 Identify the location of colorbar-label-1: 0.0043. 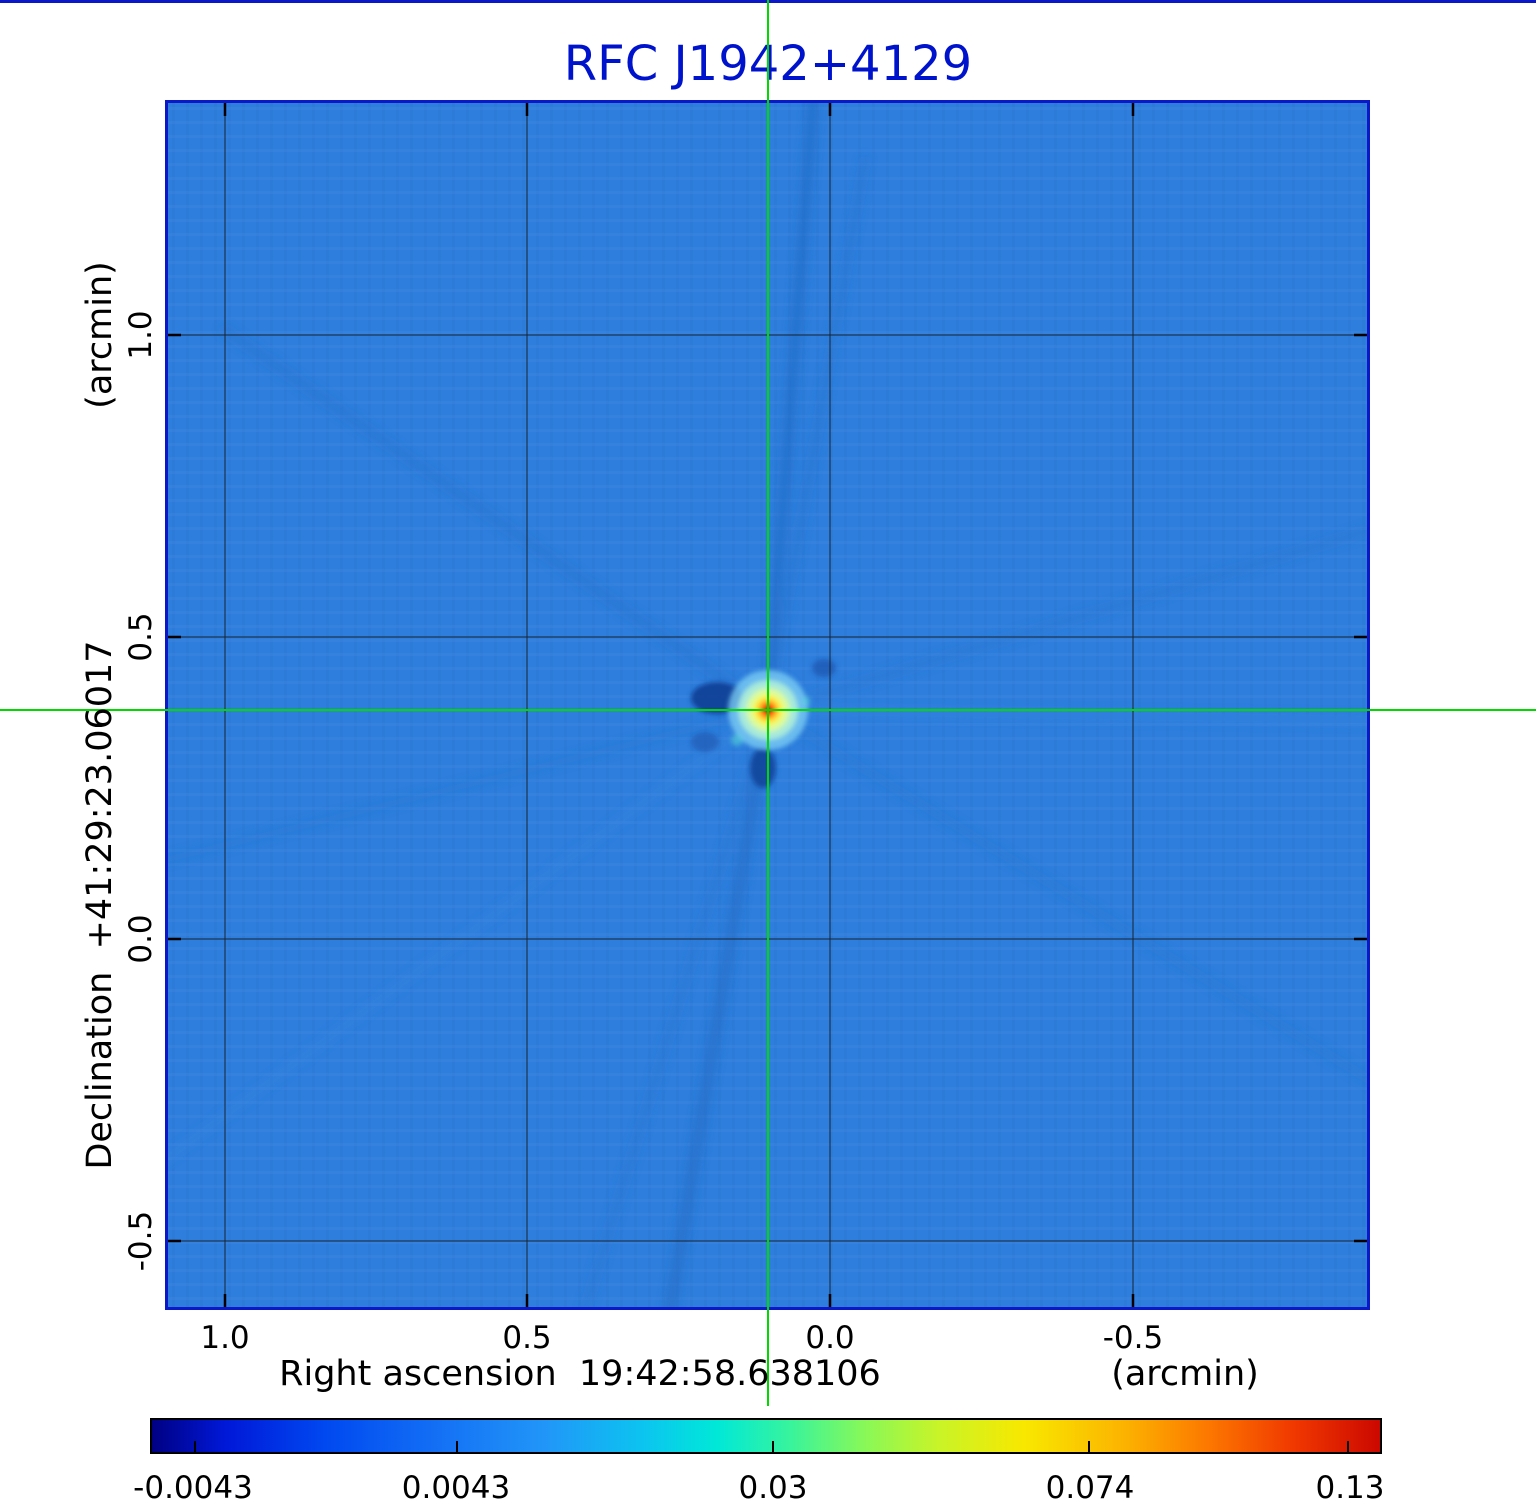
(456, 1488).